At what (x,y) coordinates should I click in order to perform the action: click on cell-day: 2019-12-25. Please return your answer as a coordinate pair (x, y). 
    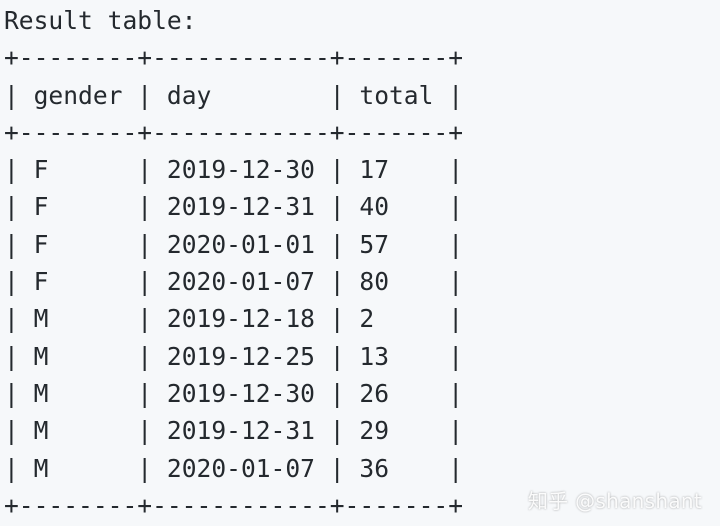
    Looking at the image, I should click on (240, 356).